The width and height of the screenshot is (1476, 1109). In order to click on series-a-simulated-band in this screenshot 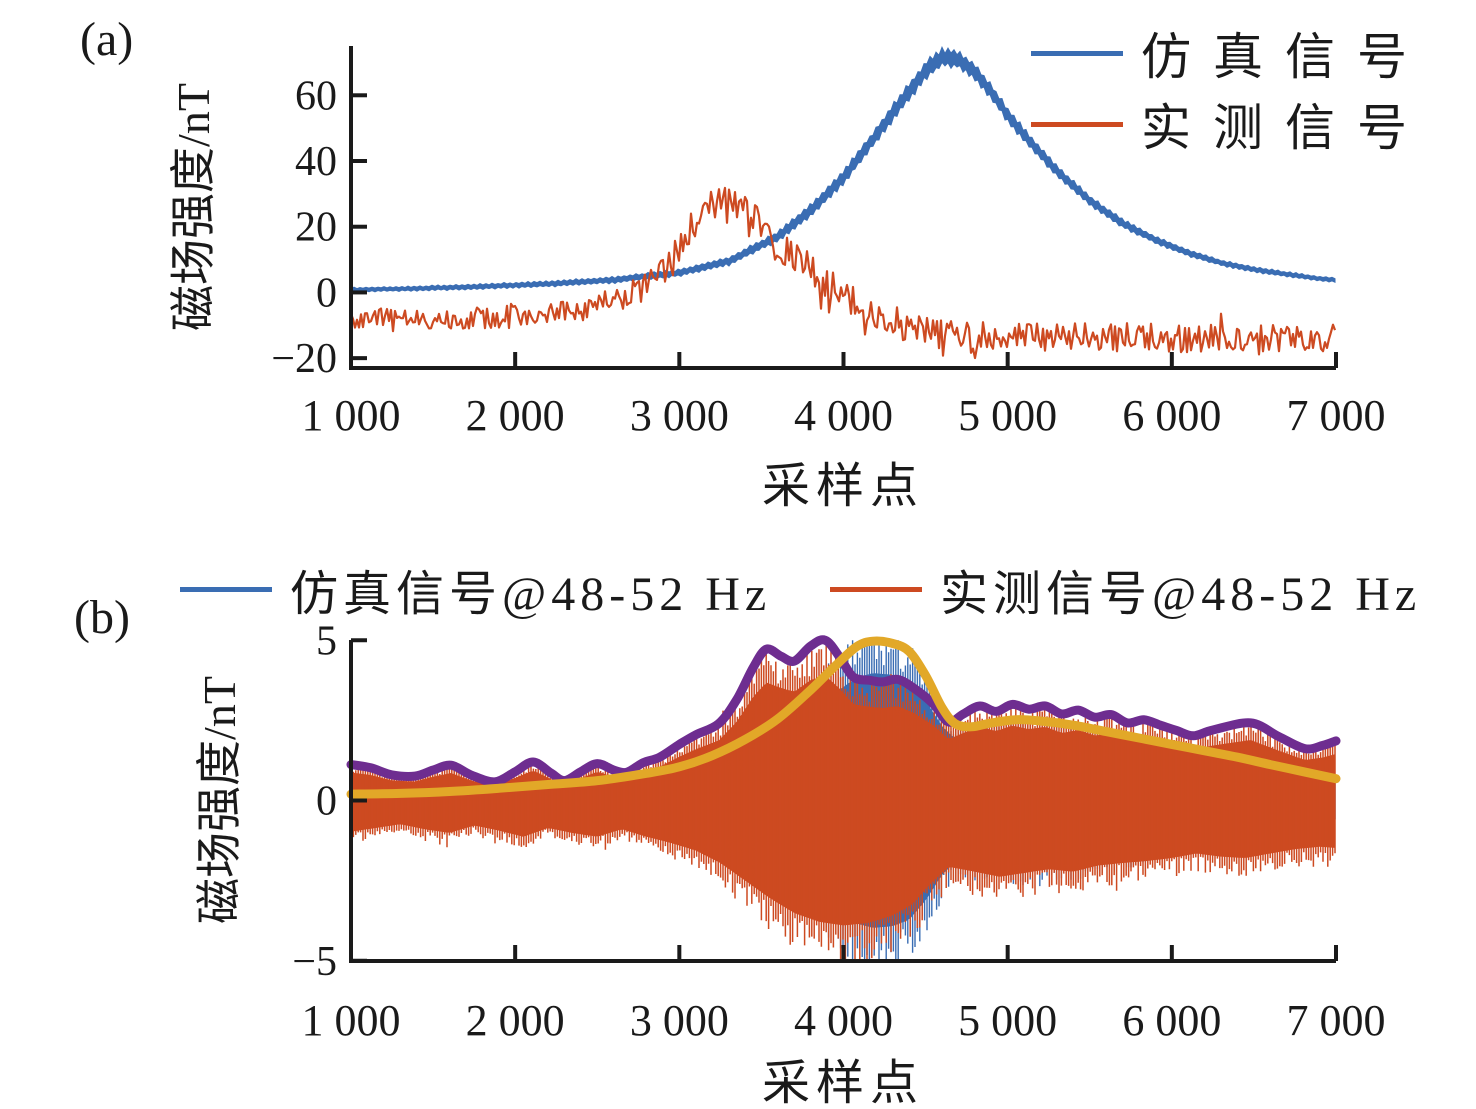, I will do `click(843, 169)`.